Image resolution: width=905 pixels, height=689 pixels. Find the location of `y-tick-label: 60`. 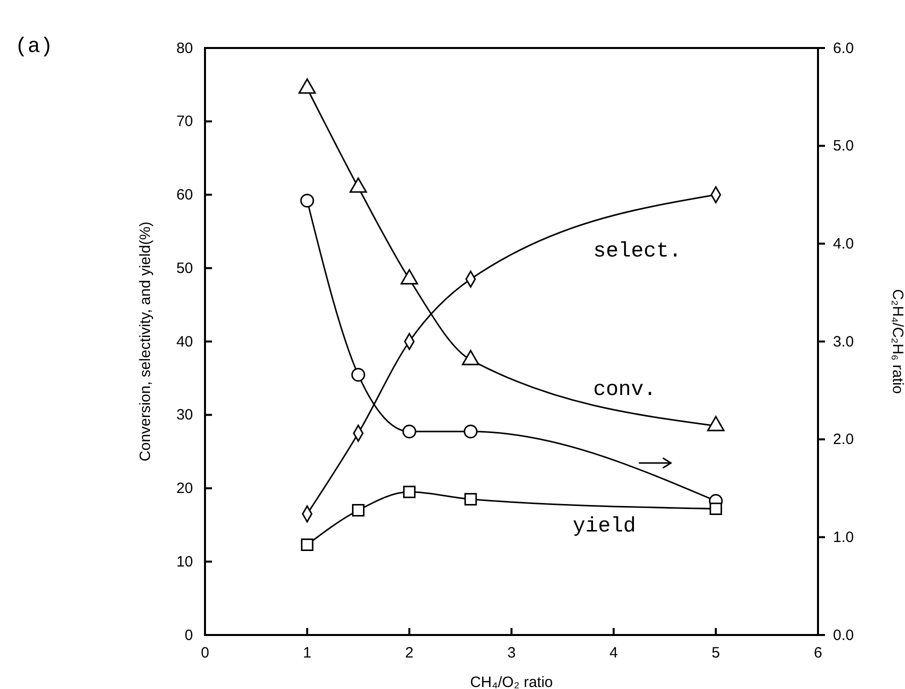

y-tick-label: 60 is located at coordinates (184, 195).